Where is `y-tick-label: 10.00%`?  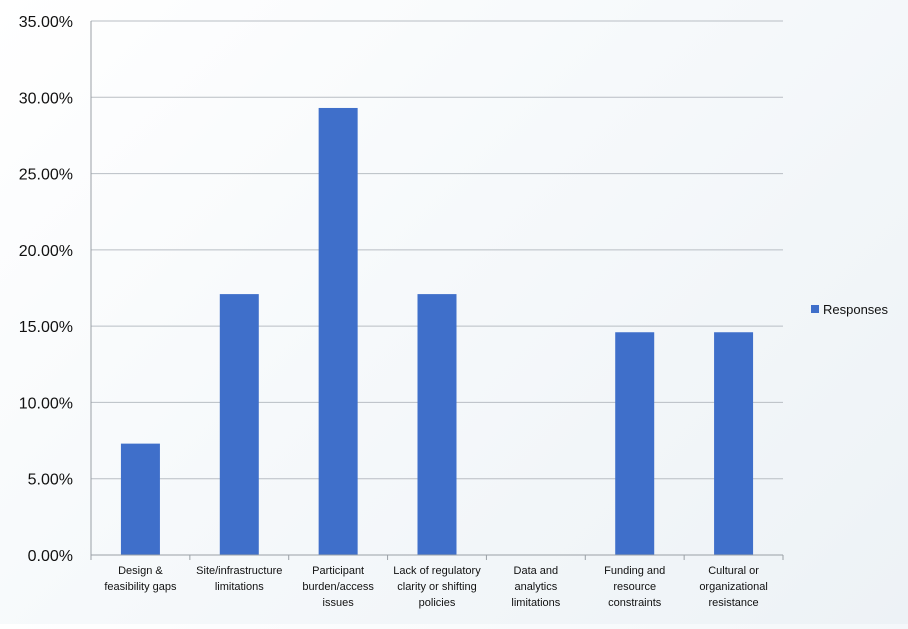
y-tick-label: 10.00% is located at coordinates (46, 403).